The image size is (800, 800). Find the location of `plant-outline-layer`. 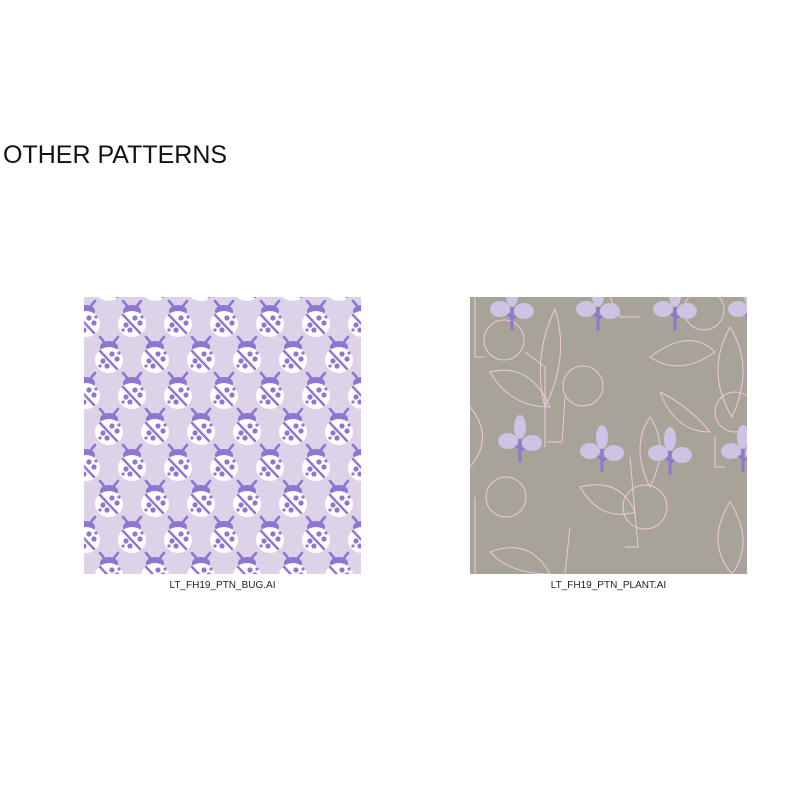

plant-outline-layer is located at coordinates (608, 435).